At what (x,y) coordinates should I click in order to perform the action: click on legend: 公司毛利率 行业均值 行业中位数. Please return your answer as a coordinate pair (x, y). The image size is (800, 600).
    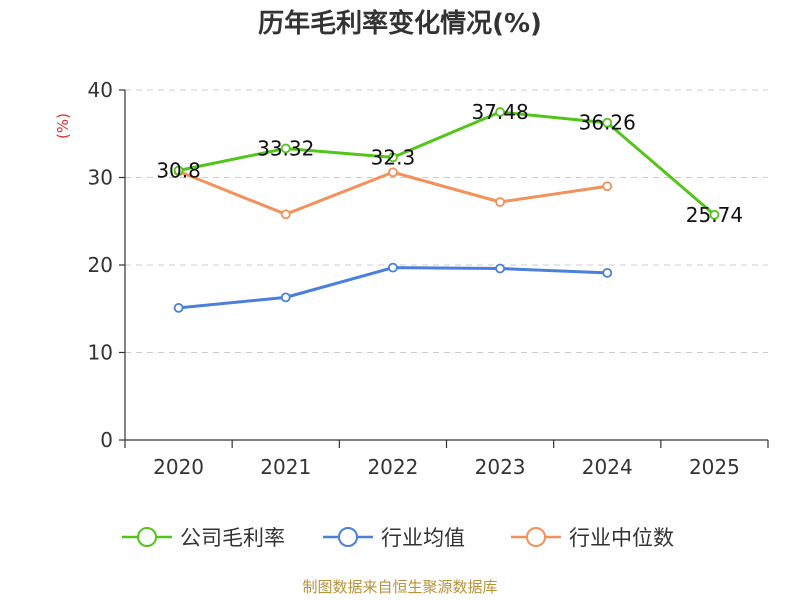
    Looking at the image, I should click on (398, 538).